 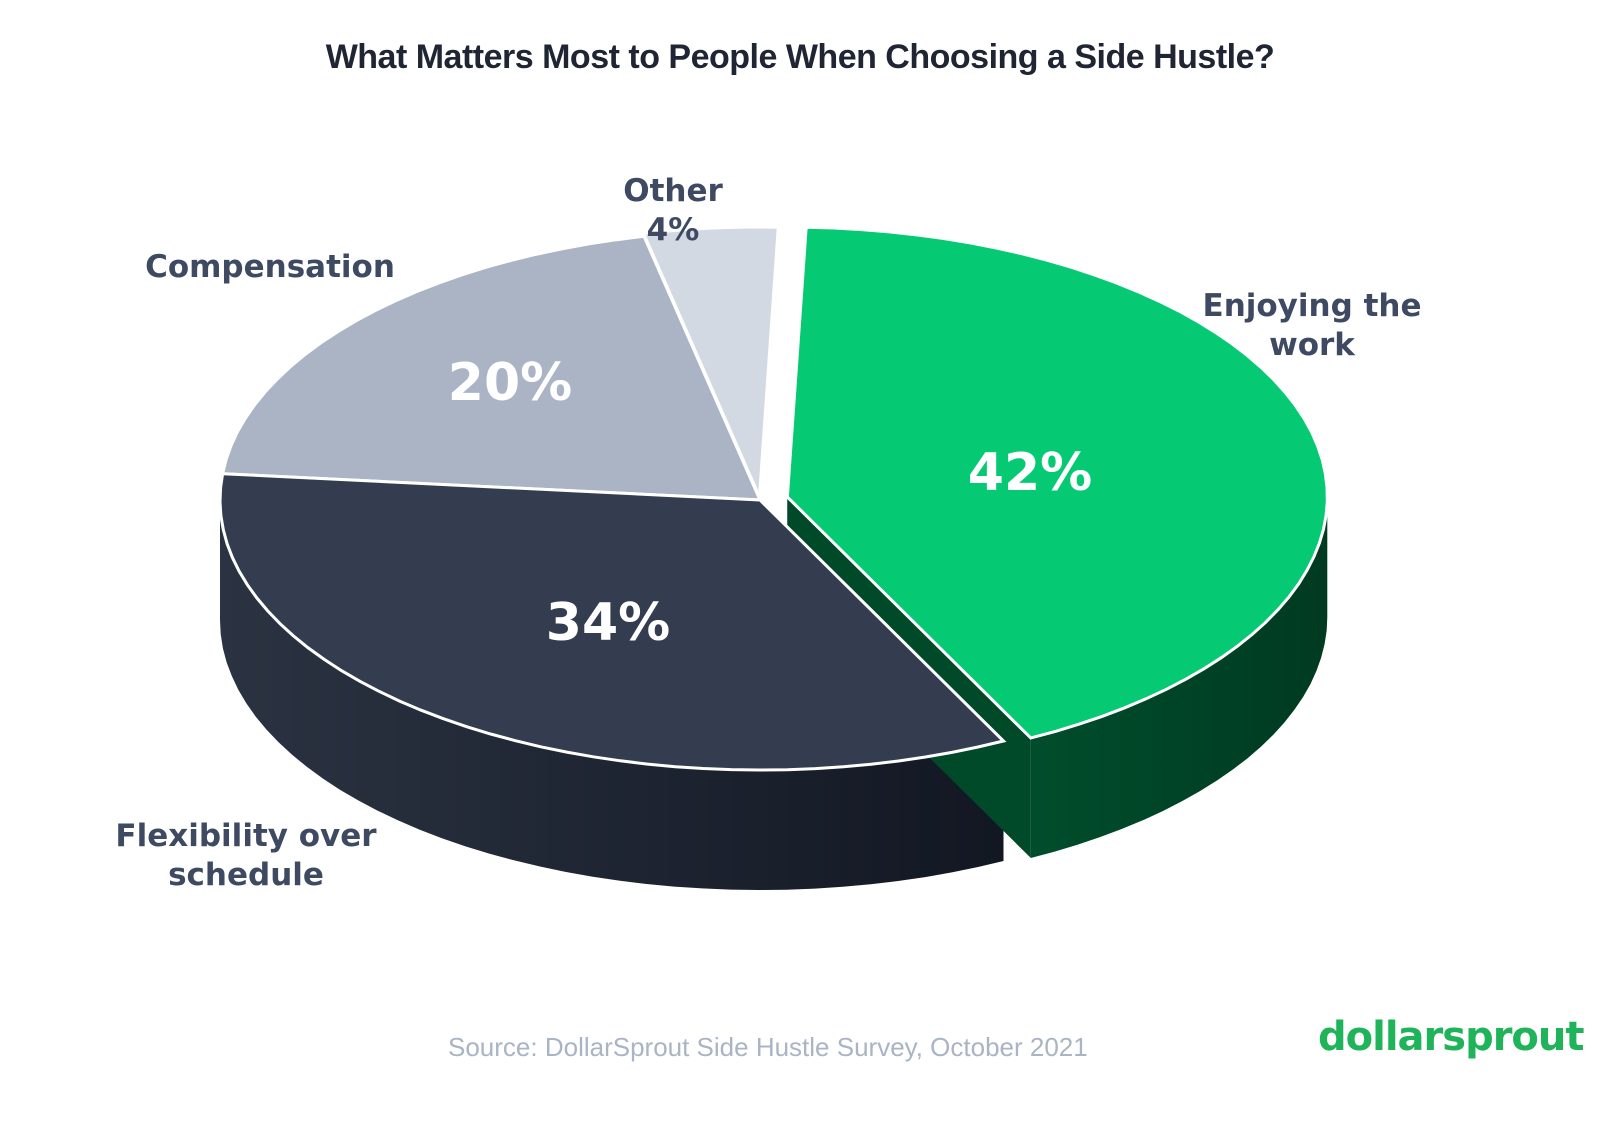 I want to click on slice-flexibility-over-schedule, so click(x=612, y=622).